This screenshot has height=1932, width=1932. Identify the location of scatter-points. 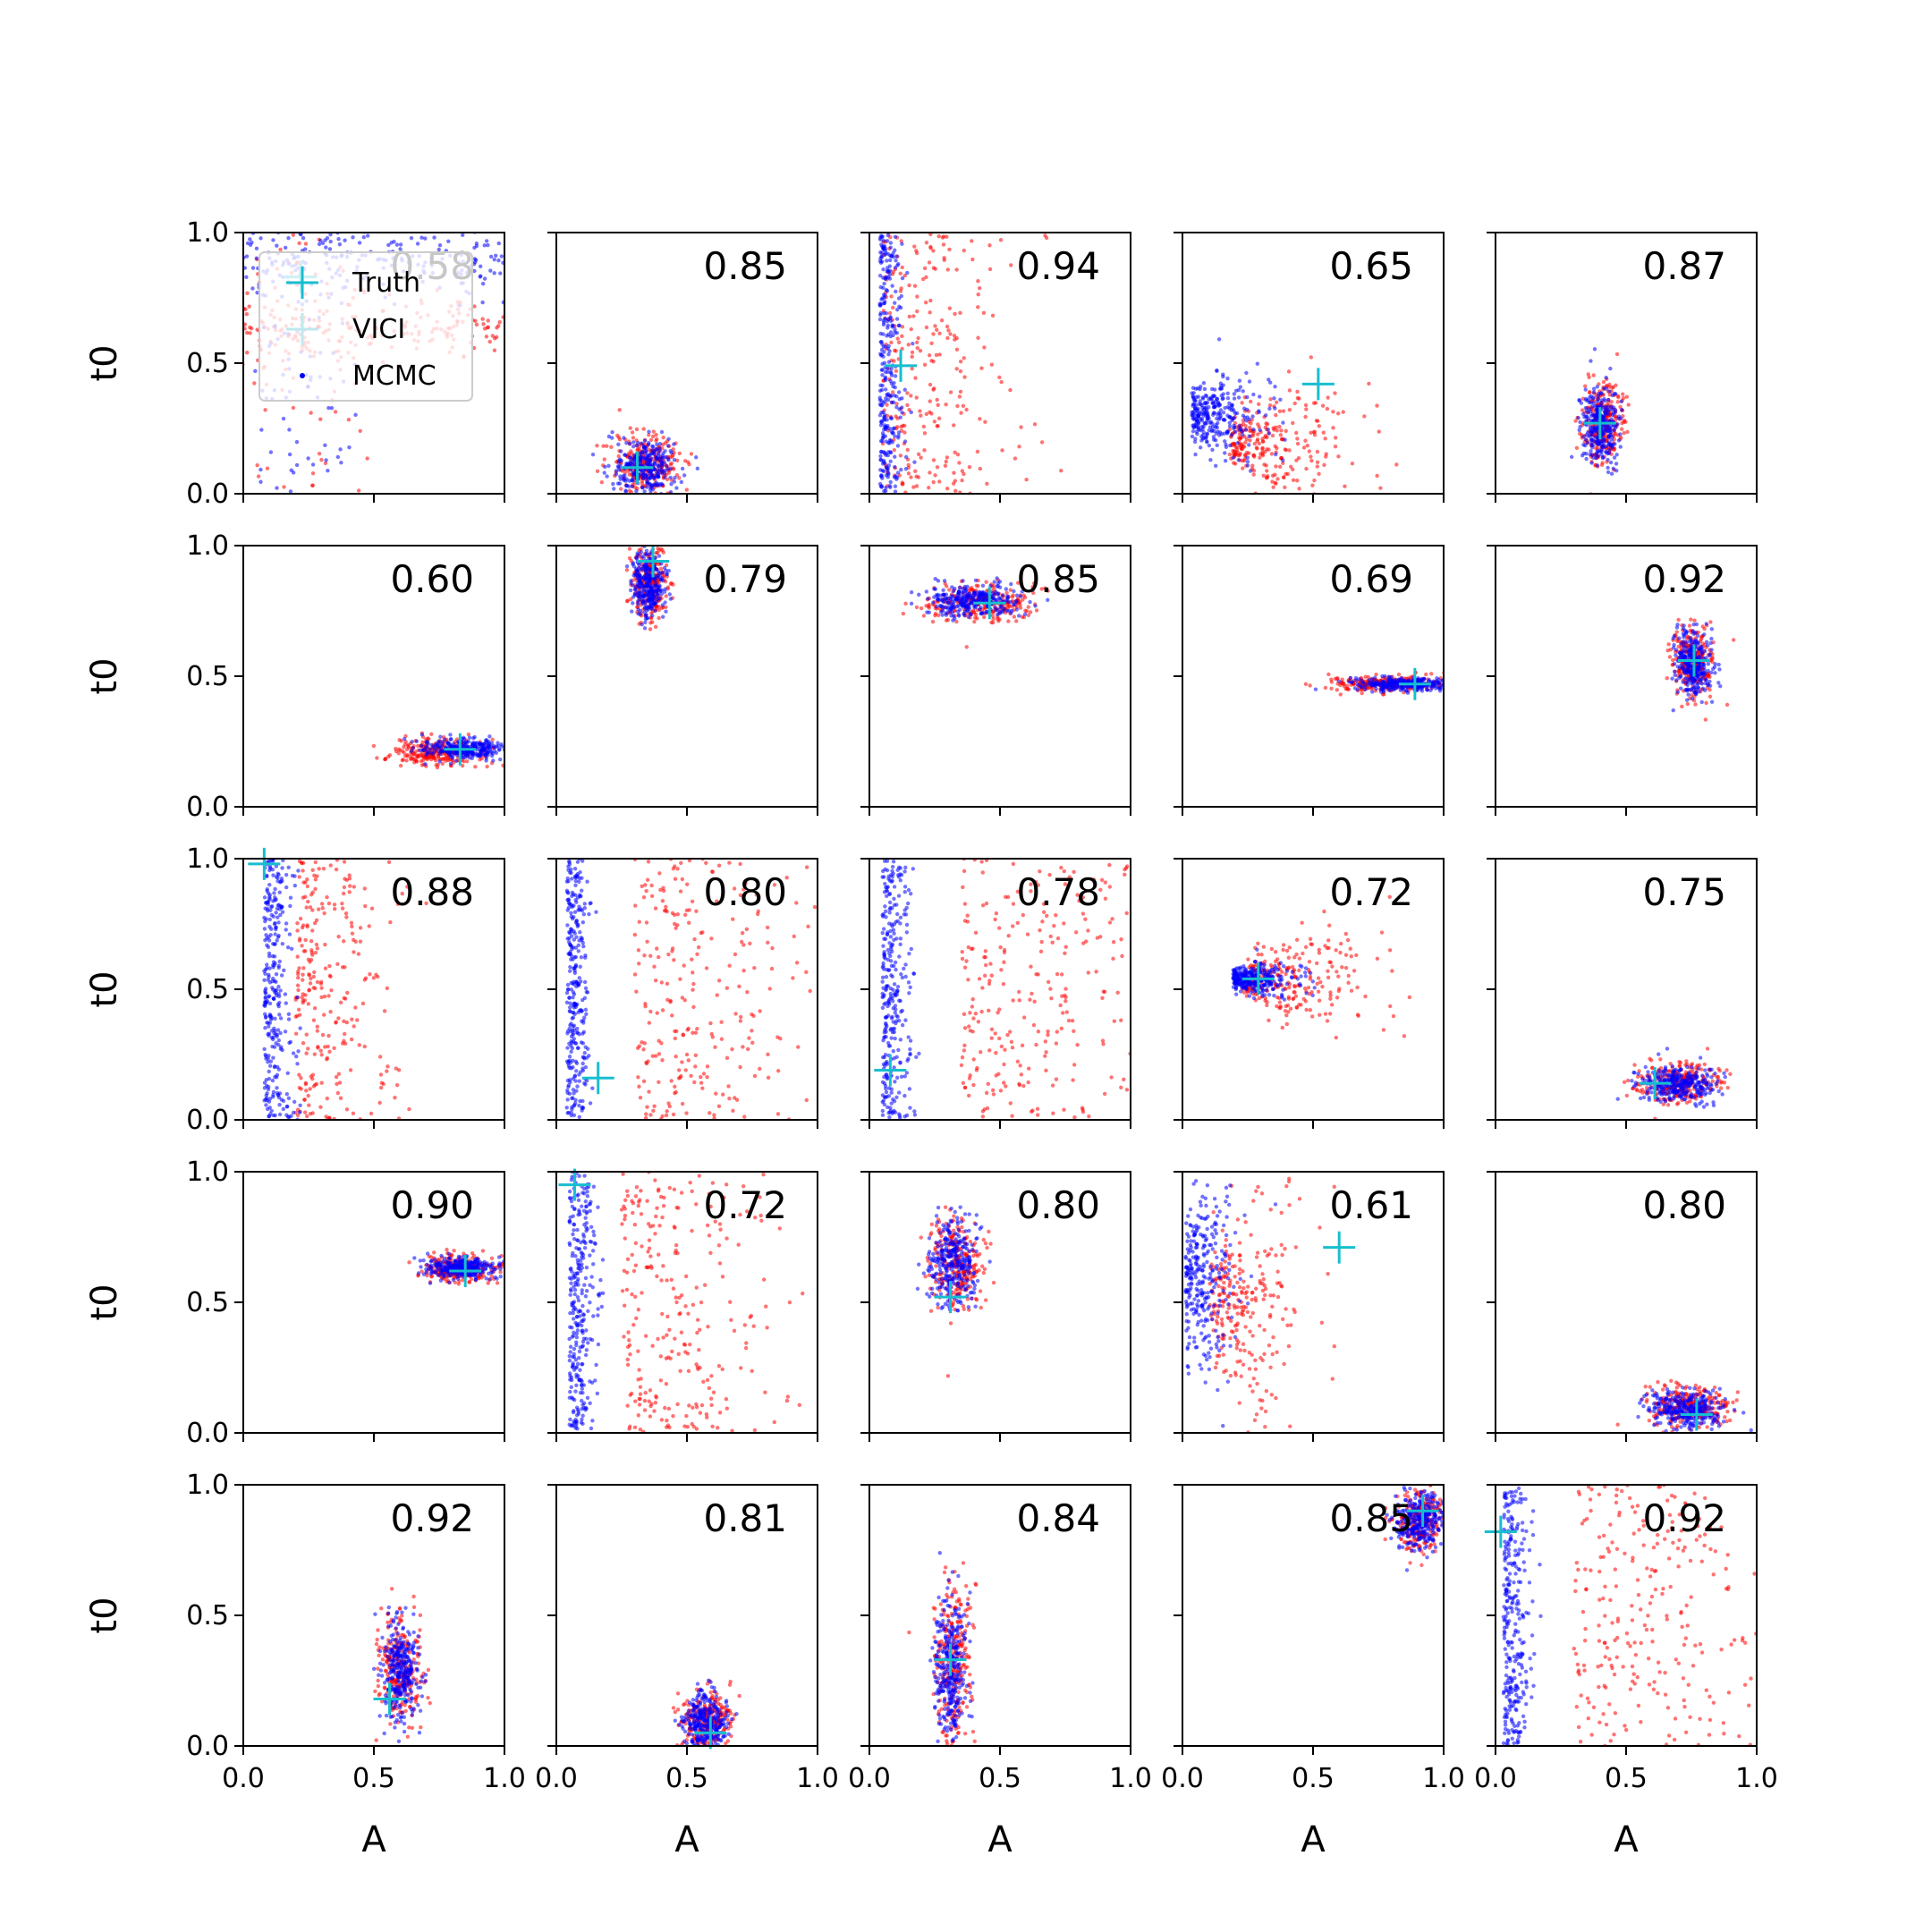
(1377, 683).